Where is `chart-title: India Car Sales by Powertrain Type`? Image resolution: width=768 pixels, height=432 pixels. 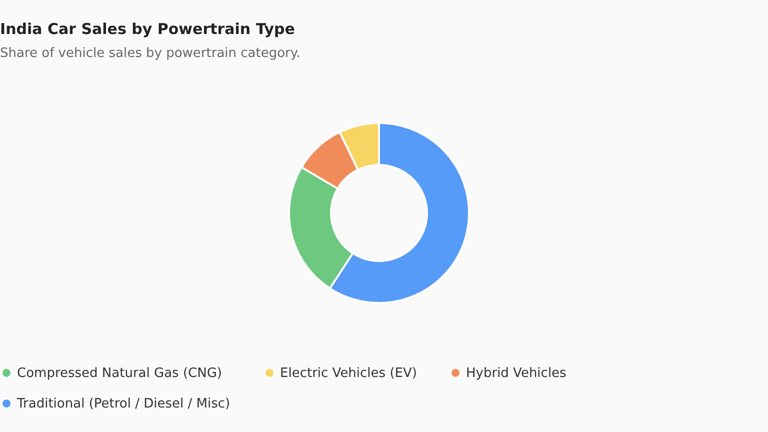 chart-title: India Car Sales by Powertrain Type is located at coordinates (147, 29).